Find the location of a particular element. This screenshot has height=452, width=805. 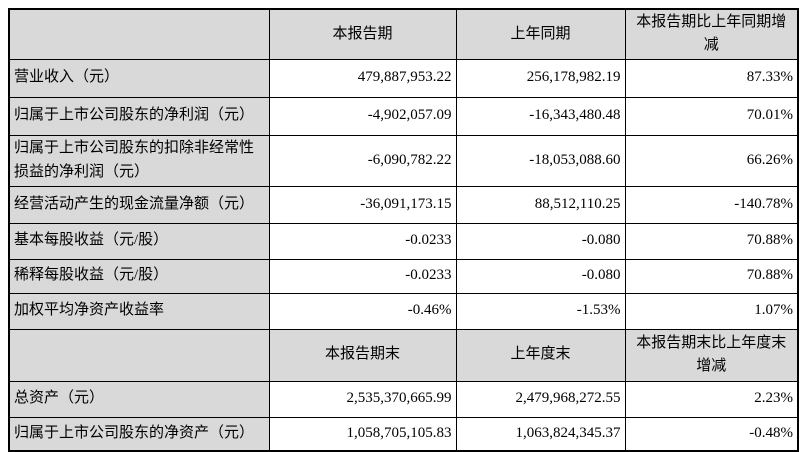

value-current-period: -6,090,782.22 is located at coordinates (362, 160).